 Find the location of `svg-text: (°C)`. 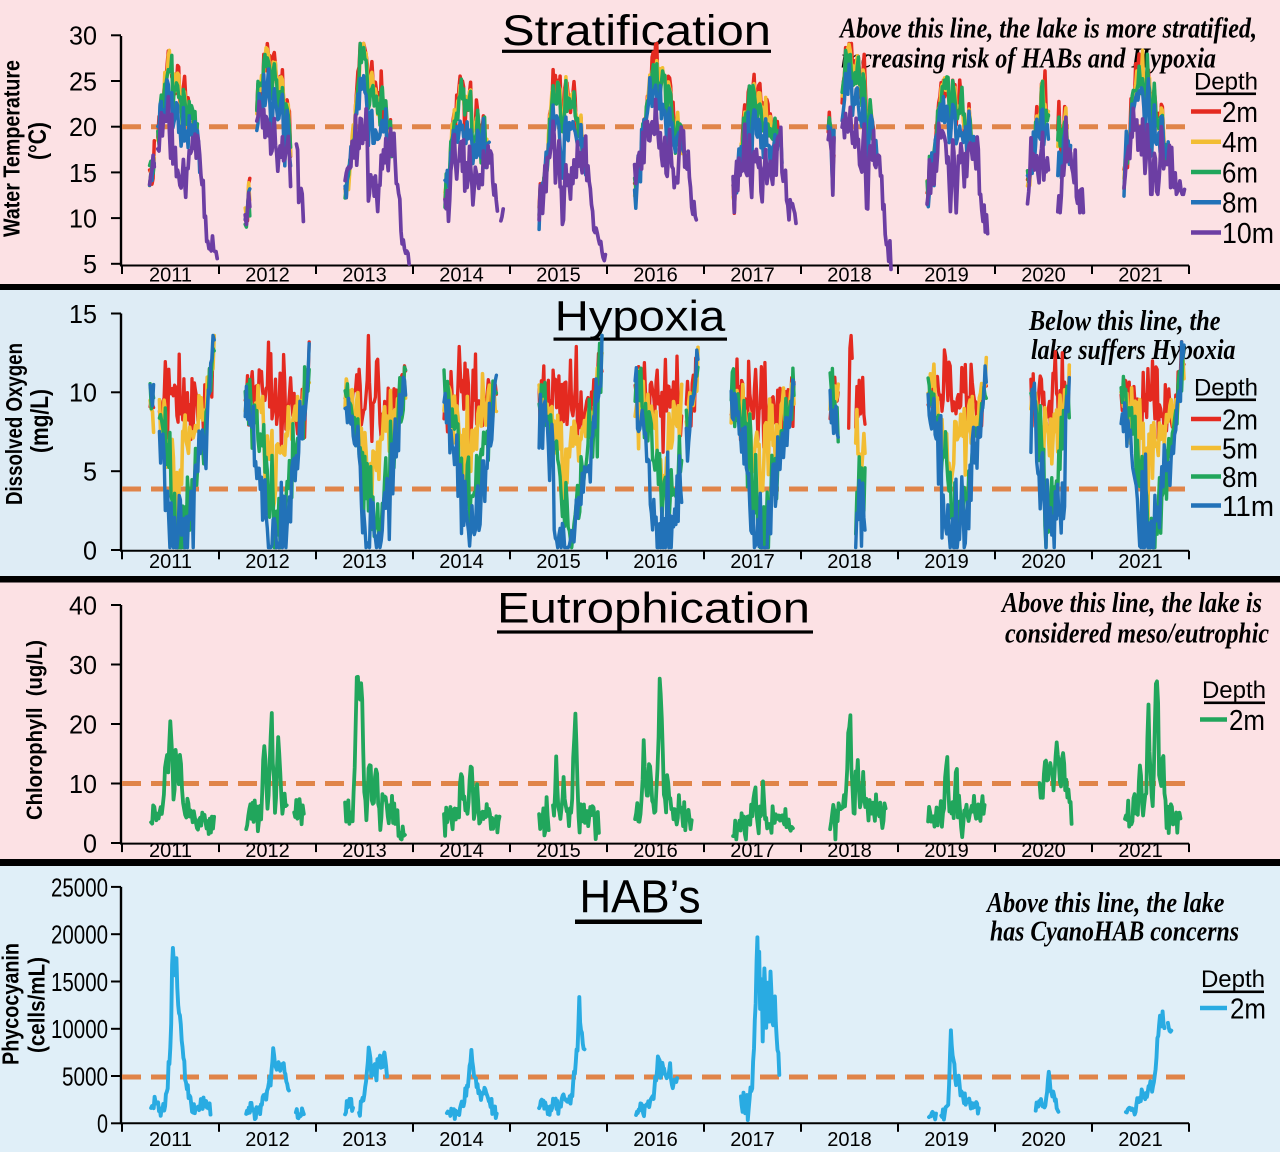

svg-text: (°C) is located at coordinates (38, 141).